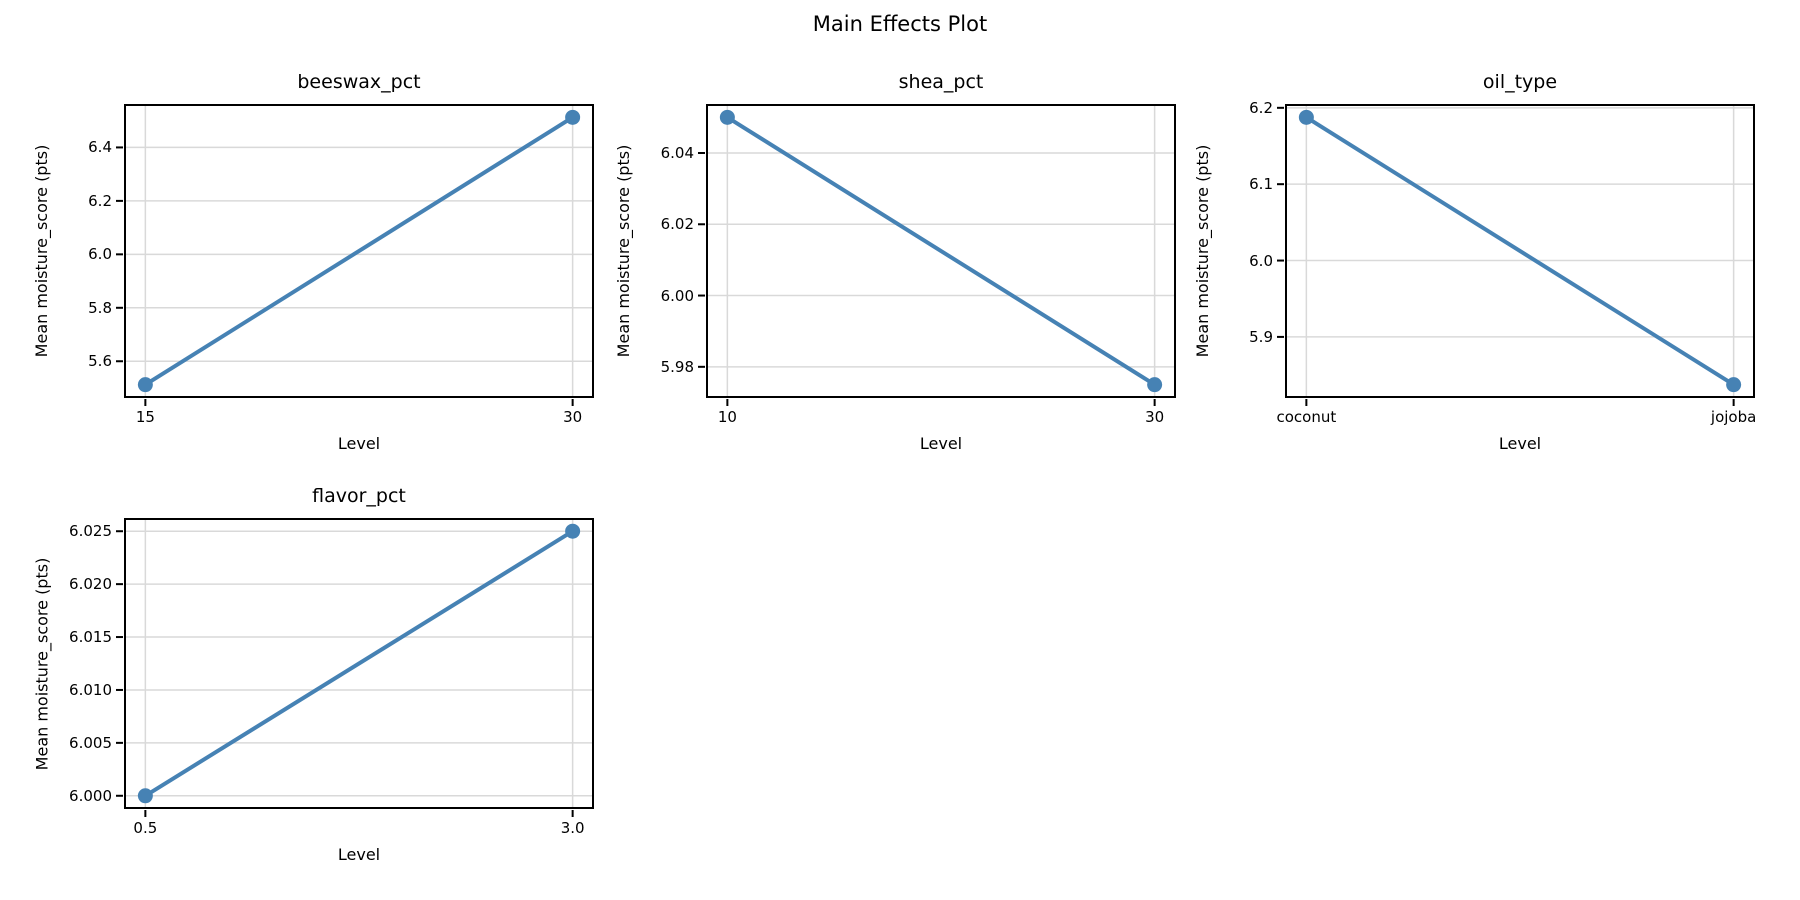 The width and height of the screenshot is (1800, 900). Describe the element at coordinates (900, 24) in the screenshot. I see `figure-title: Main Effects Plot` at that location.